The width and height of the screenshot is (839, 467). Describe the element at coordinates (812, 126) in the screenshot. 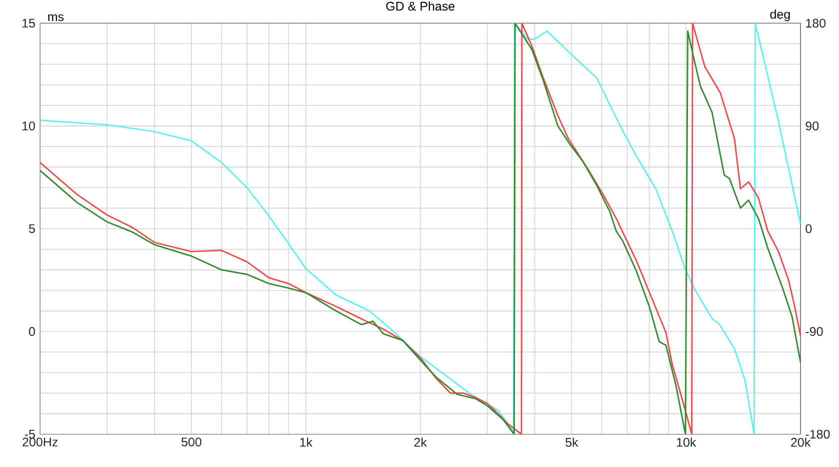

I see `y2-tick-label: 90` at that location.